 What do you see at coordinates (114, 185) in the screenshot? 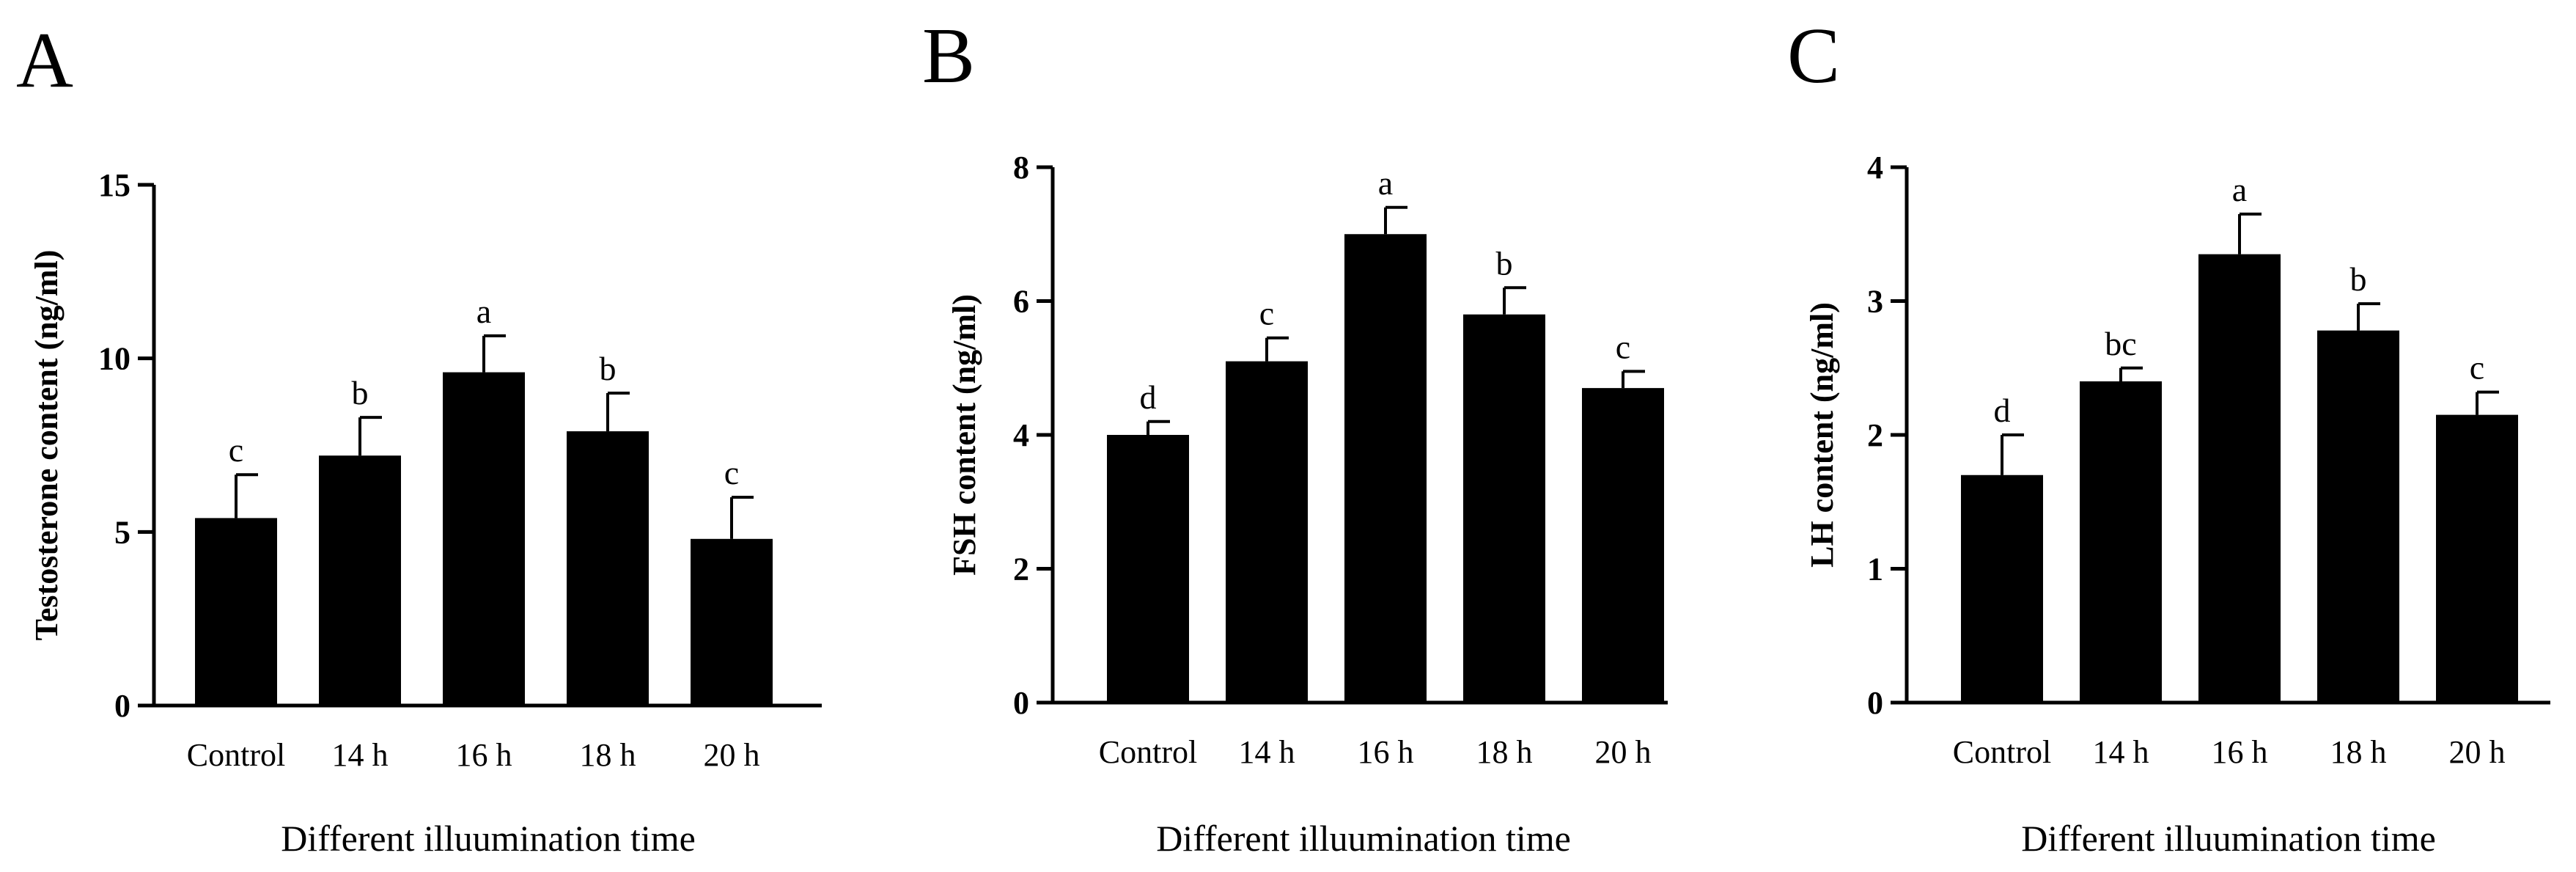
I see `y-tick-label: 15` at bounding box center [114, 185].